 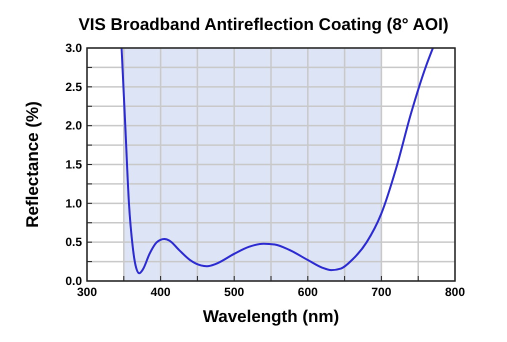 What do you see at coordinates (263, 24) in the screenshot?
I see `chart-title: VIS Broadband Antireflection Coating (8° AOI)` at bounding box center [263, 24].